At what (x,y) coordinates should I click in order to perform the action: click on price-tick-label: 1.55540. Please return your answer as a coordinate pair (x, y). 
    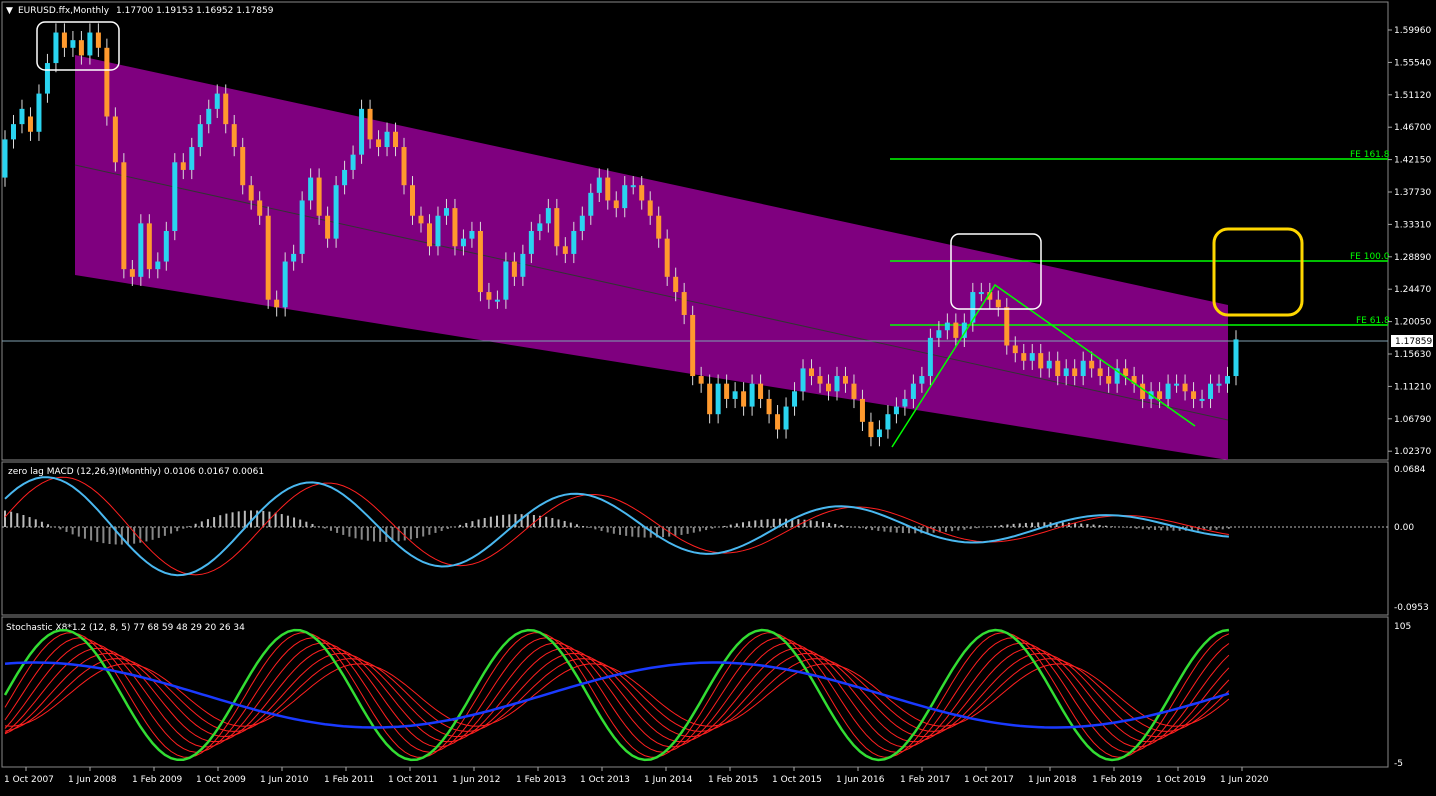
    Looking at the image, I should click on (1412, 63).